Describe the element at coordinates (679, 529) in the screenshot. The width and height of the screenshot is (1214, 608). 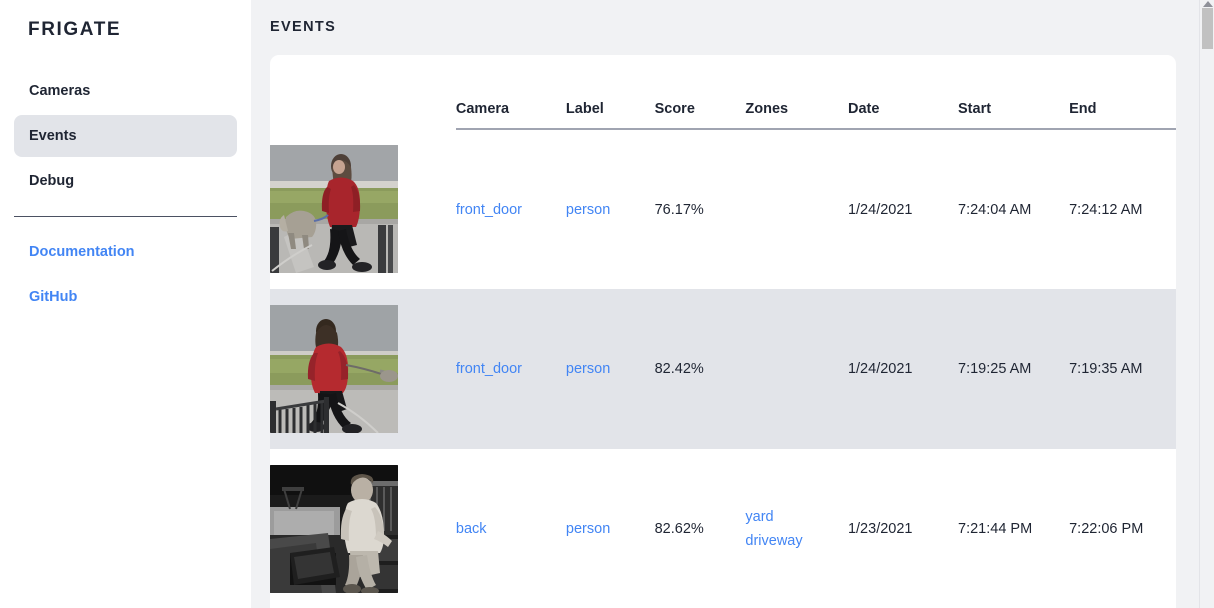
I see `event-score-cell: 82.62%` at that location.